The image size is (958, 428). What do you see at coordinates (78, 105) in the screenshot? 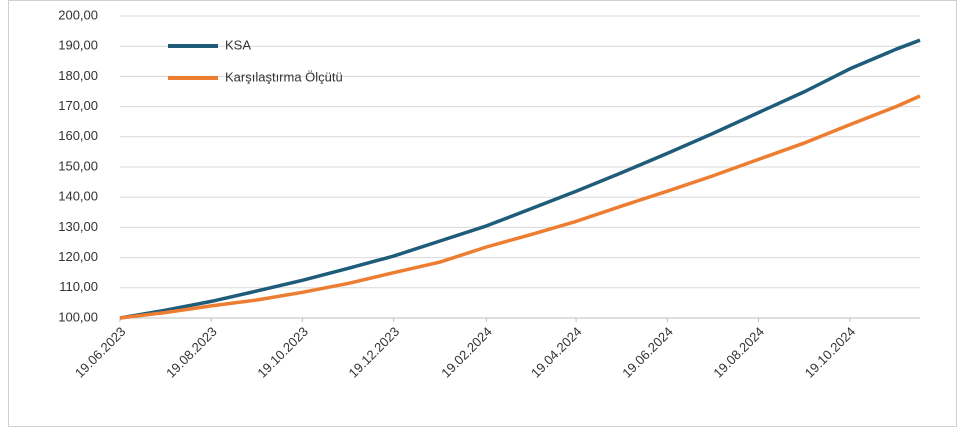
I see `y-tick-label: 170,00` at bounding box center [78, 105].